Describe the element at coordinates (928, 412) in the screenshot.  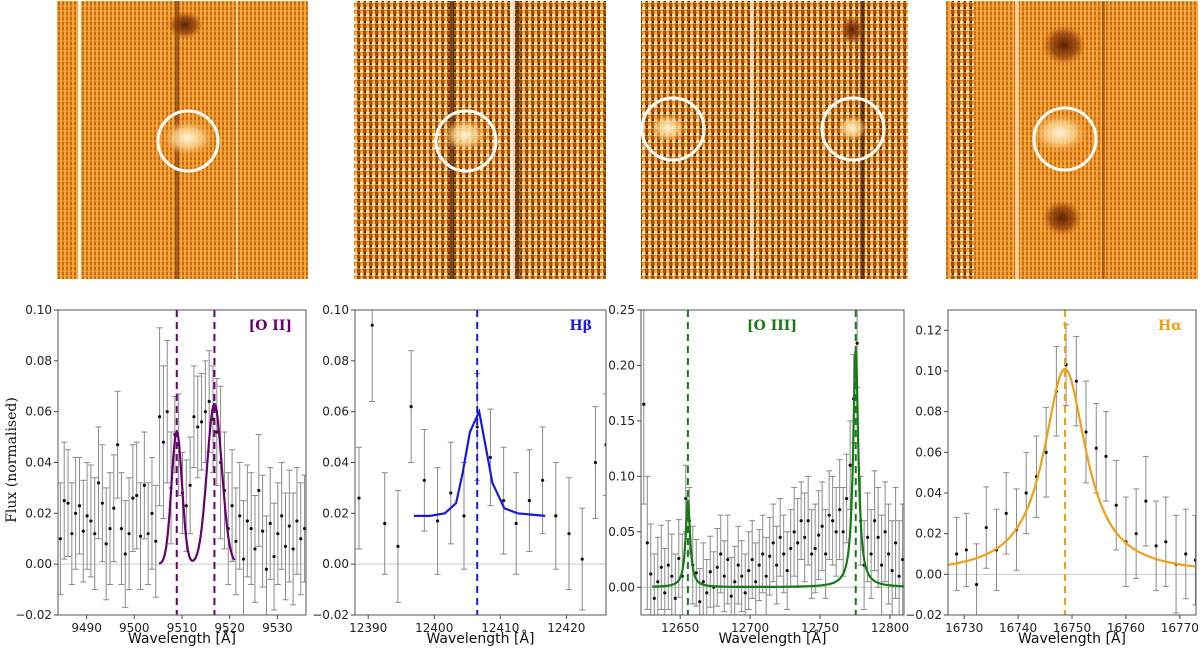
I see `y-tick-label: 0.08` at that location.